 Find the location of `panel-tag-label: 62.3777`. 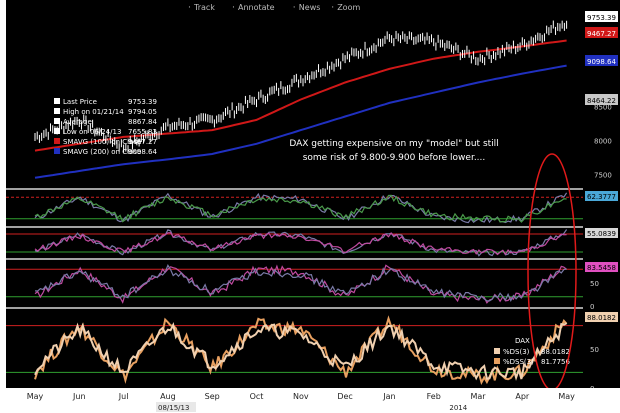

panel-tag-label: 62.3777 is located at coordinates (601, 197).